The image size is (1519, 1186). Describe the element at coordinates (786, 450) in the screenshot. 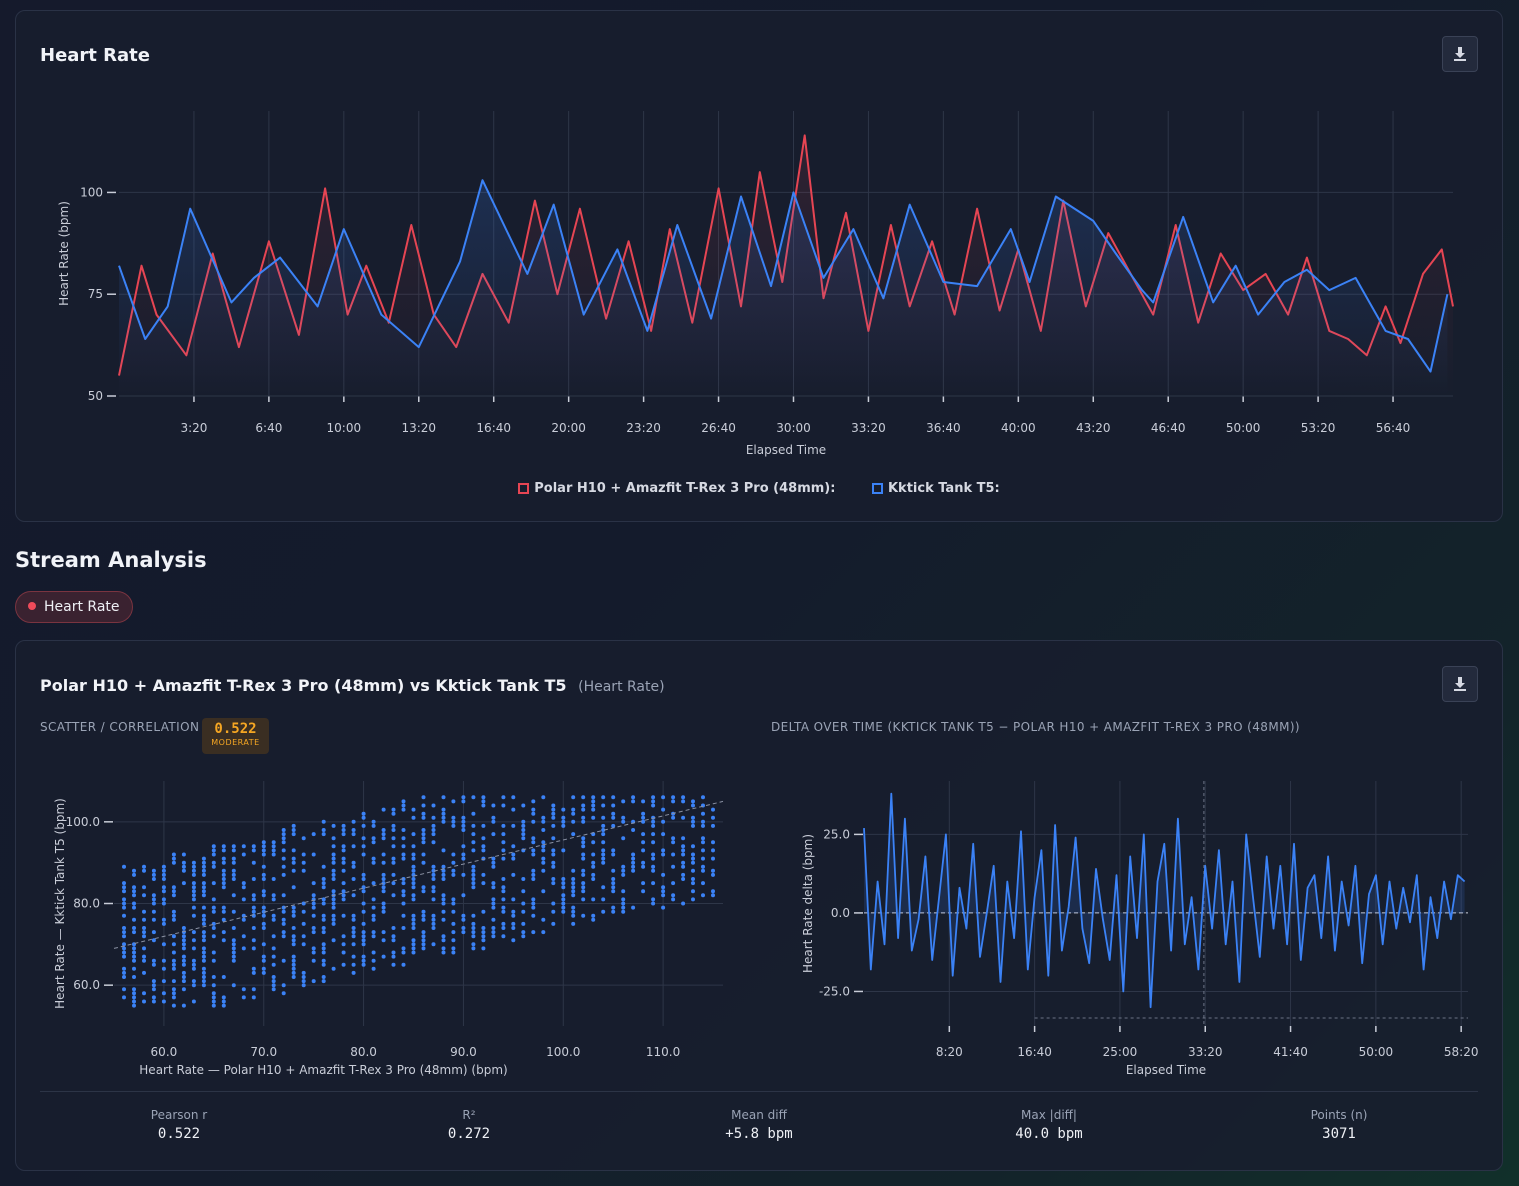

I see `x-axis-label: Elapsed Time` at that location.